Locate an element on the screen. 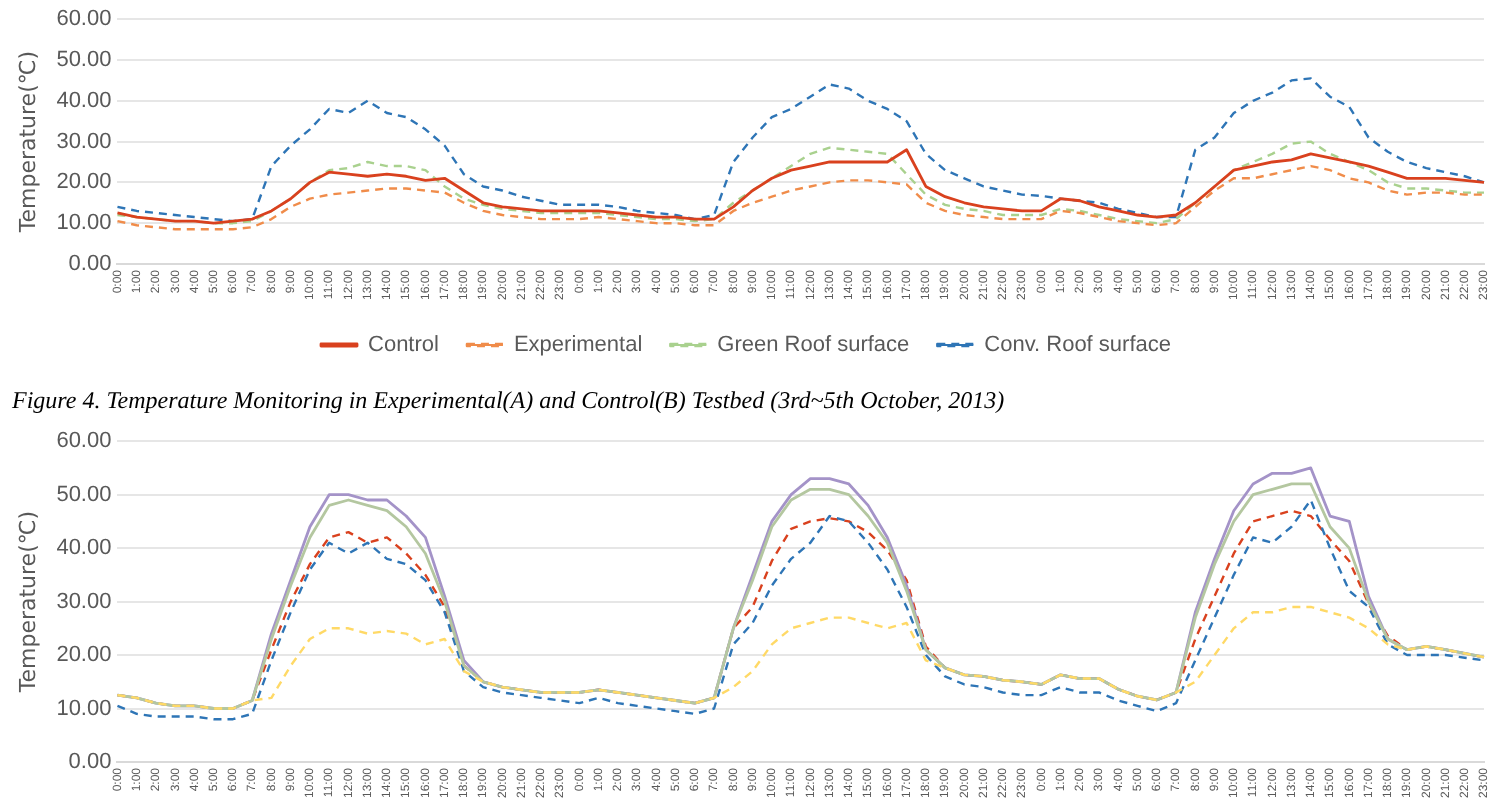 The height and width of the screenshot is (808, 1512). caption: Figure 4. Temperature Monitoring in Experimental(A) and Control(B) Testbed (3rd~5th October, 2013) is located at coordinates (508, 401).